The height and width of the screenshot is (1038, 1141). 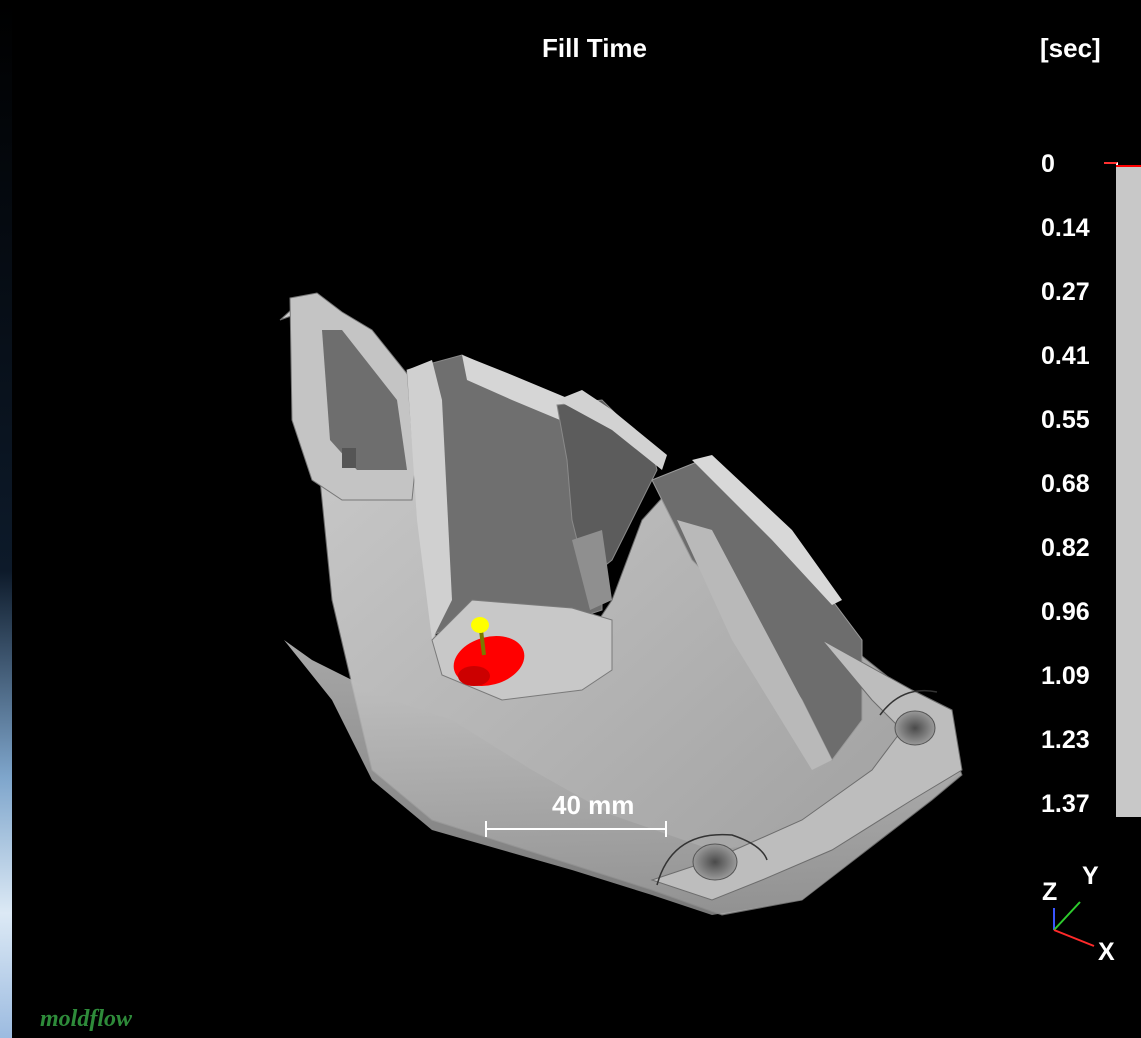 What do you see at coordinates (715, 862) in the screenshot?
I see `mount-hole-front` at bounding box center [715, 862].